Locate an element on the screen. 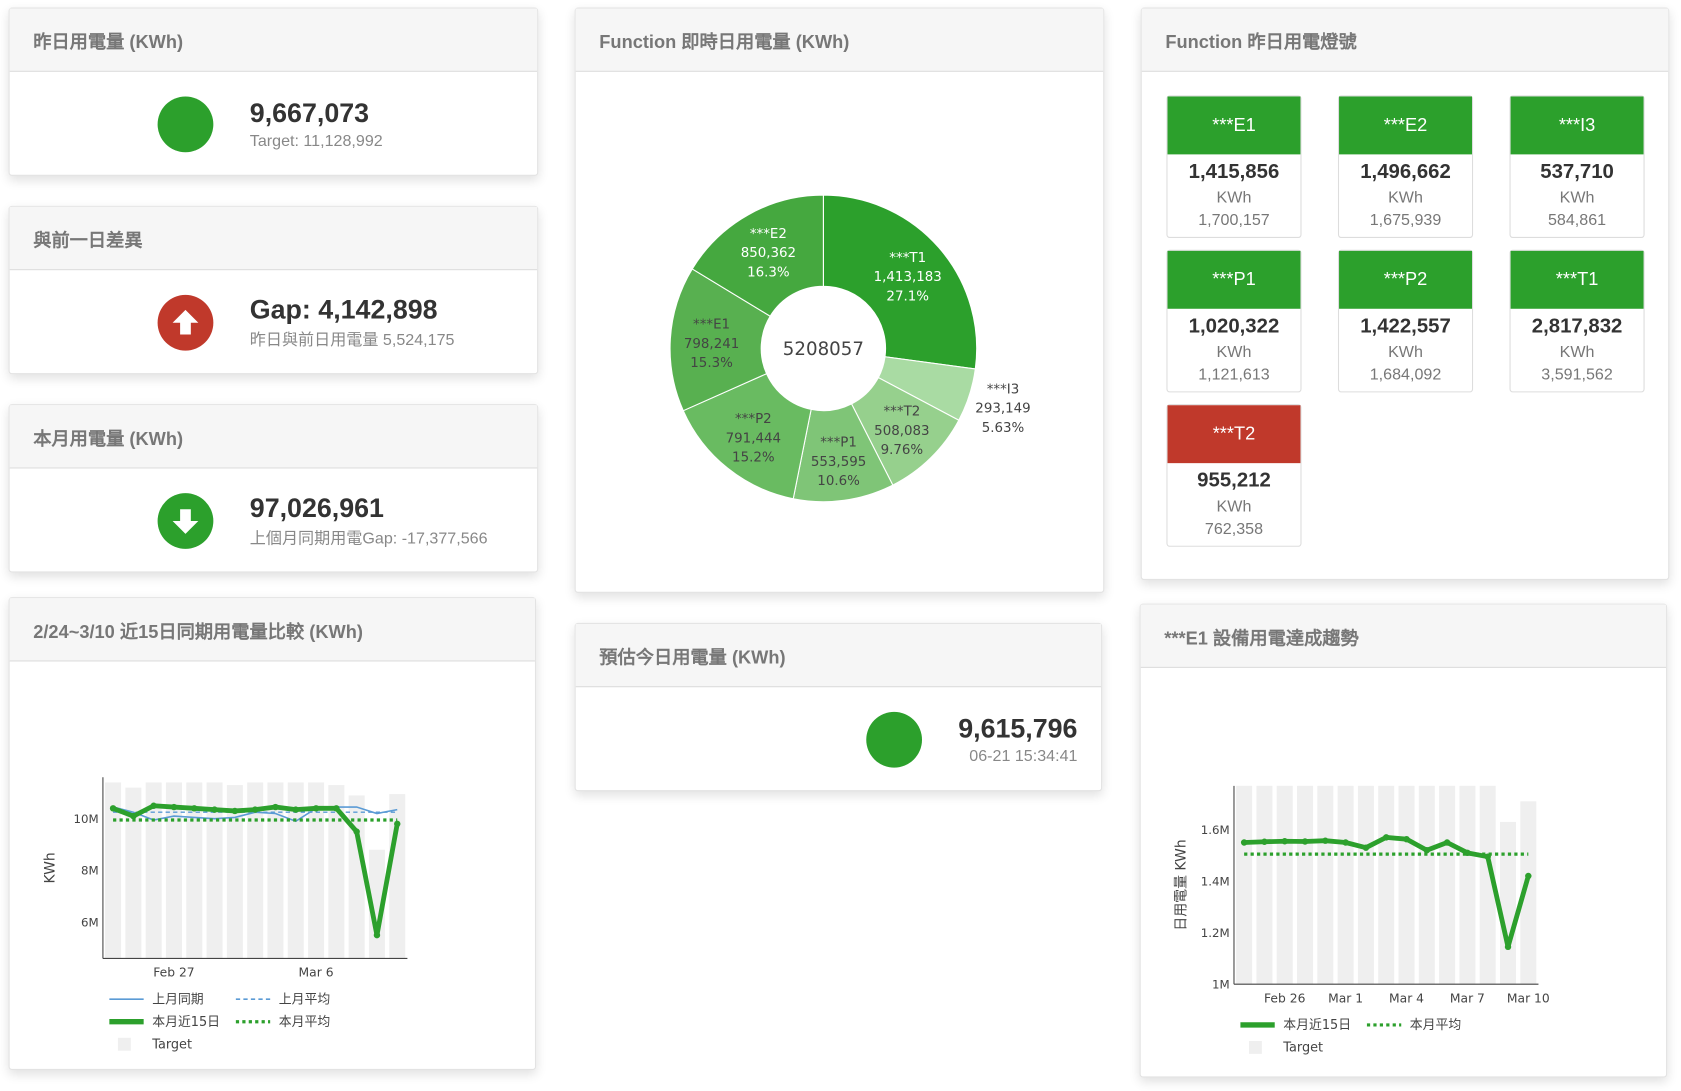 The height and width of the screenshot is (1091, 1681). pie-center-total: 5208057 is located at coordinates (823, 349).